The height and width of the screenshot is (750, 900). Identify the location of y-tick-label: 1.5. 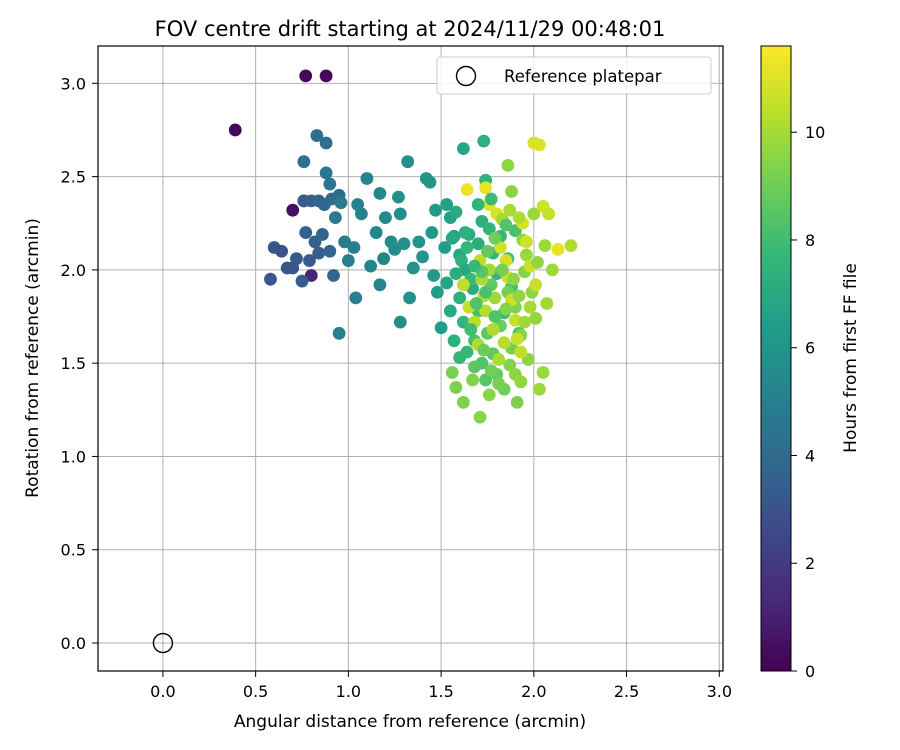
(73, 363).